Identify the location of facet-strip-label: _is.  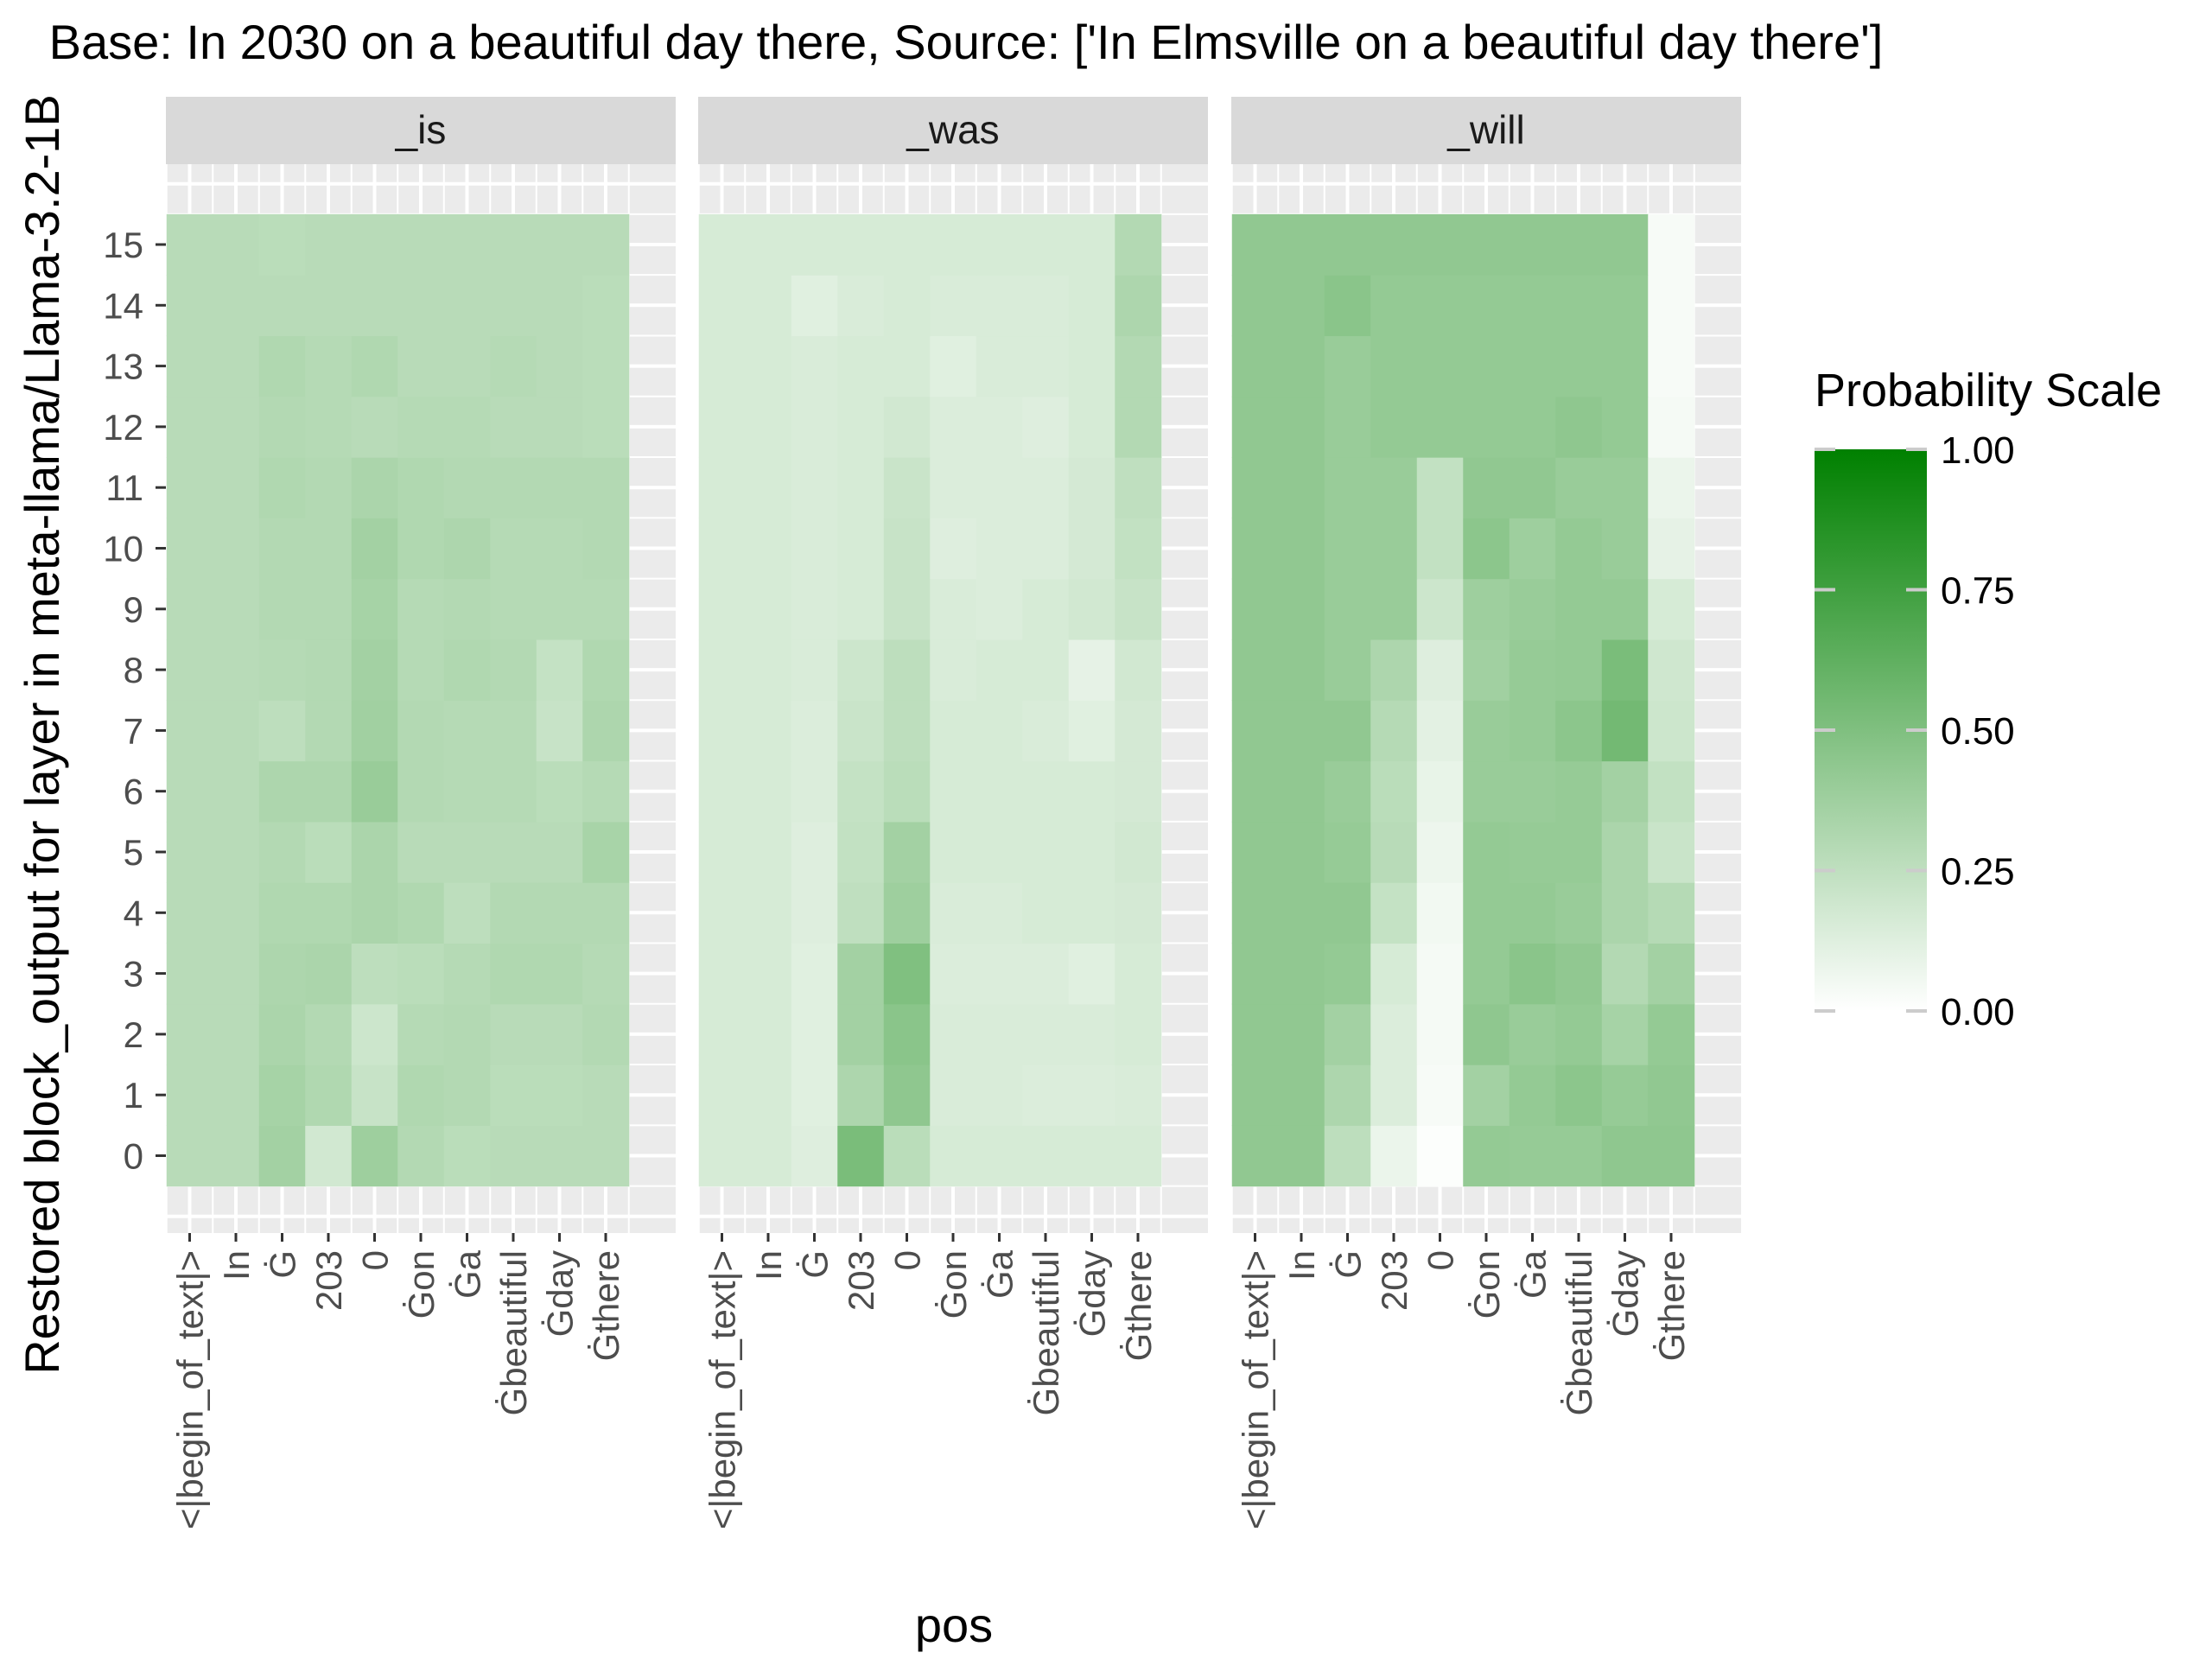
(421, 129).